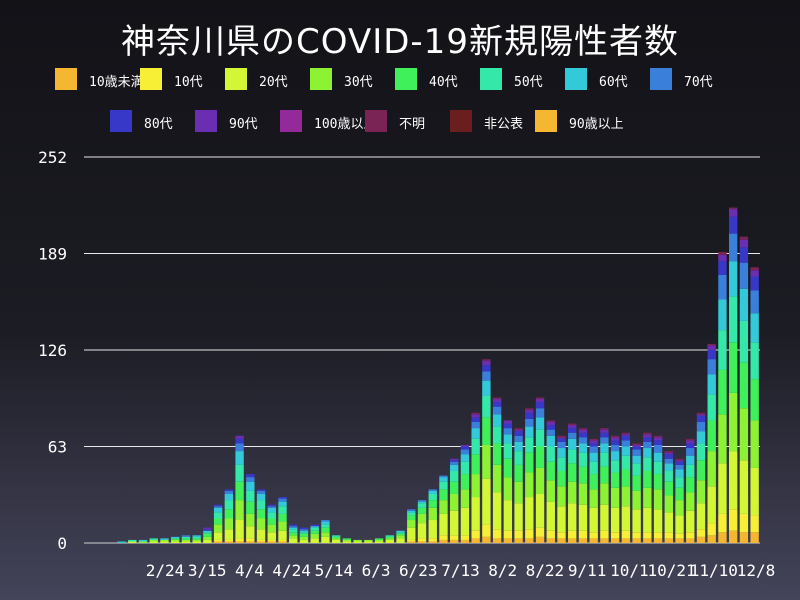 The height and width of the screenshot is (600, 800). Describe the element at coordinates (188, 82) in the screenshot. I see `legend-label: 10代` at that location.